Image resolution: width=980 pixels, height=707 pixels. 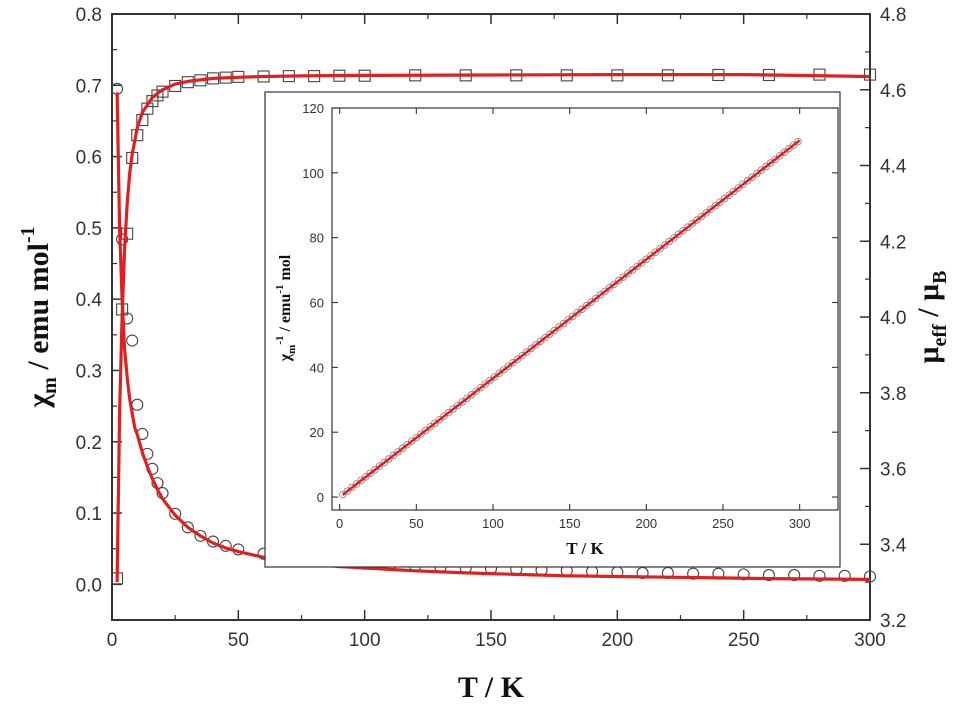 What do you see at coordinates (931, 317) in the screenshot?
I see `y-right-axis-title: μeff / μB` at bounding box center [931, 317].